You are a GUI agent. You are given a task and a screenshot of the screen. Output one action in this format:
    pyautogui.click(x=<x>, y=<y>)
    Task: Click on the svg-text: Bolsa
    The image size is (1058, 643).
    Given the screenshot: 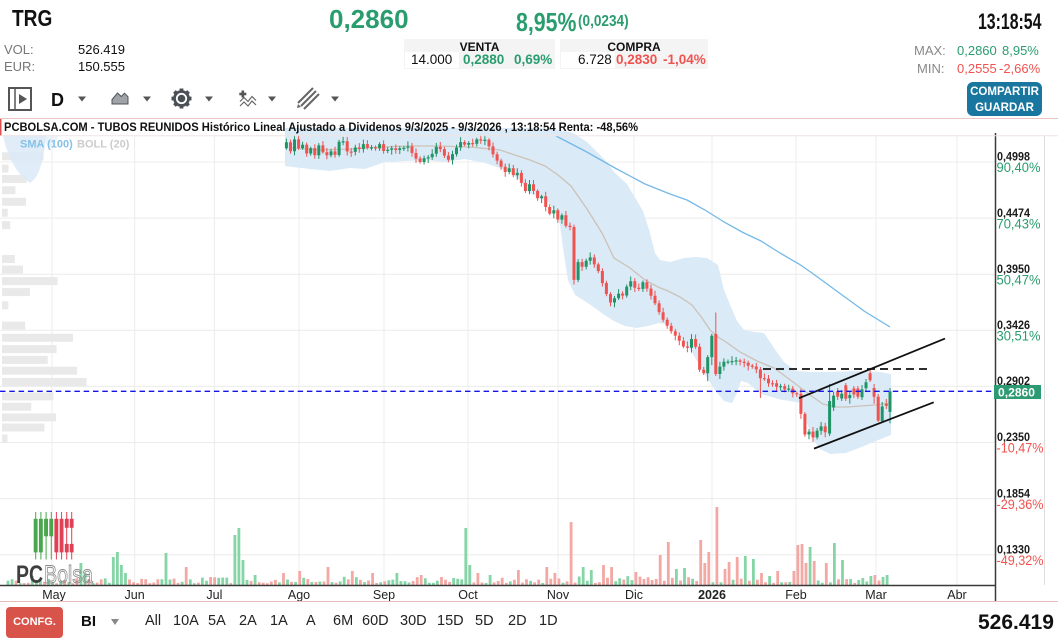 What is the action you would take?
    pyautogui.click(x=68, y=575)
    